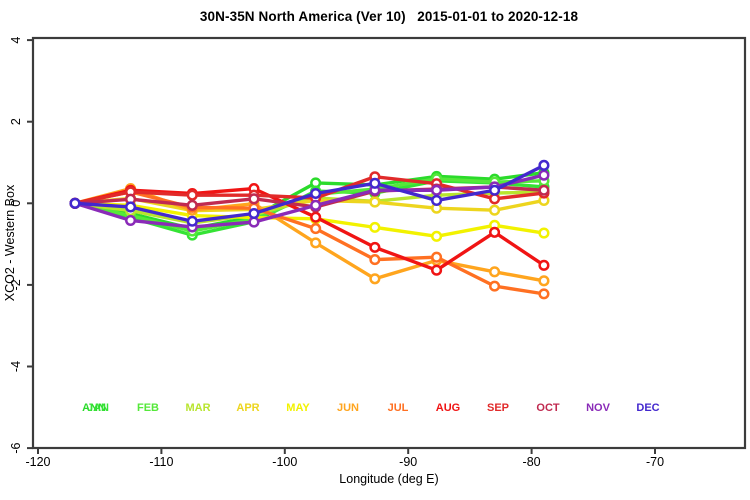 The image size is (750, 500). I want to click on x-tick-label: -70, so click(655, 462).